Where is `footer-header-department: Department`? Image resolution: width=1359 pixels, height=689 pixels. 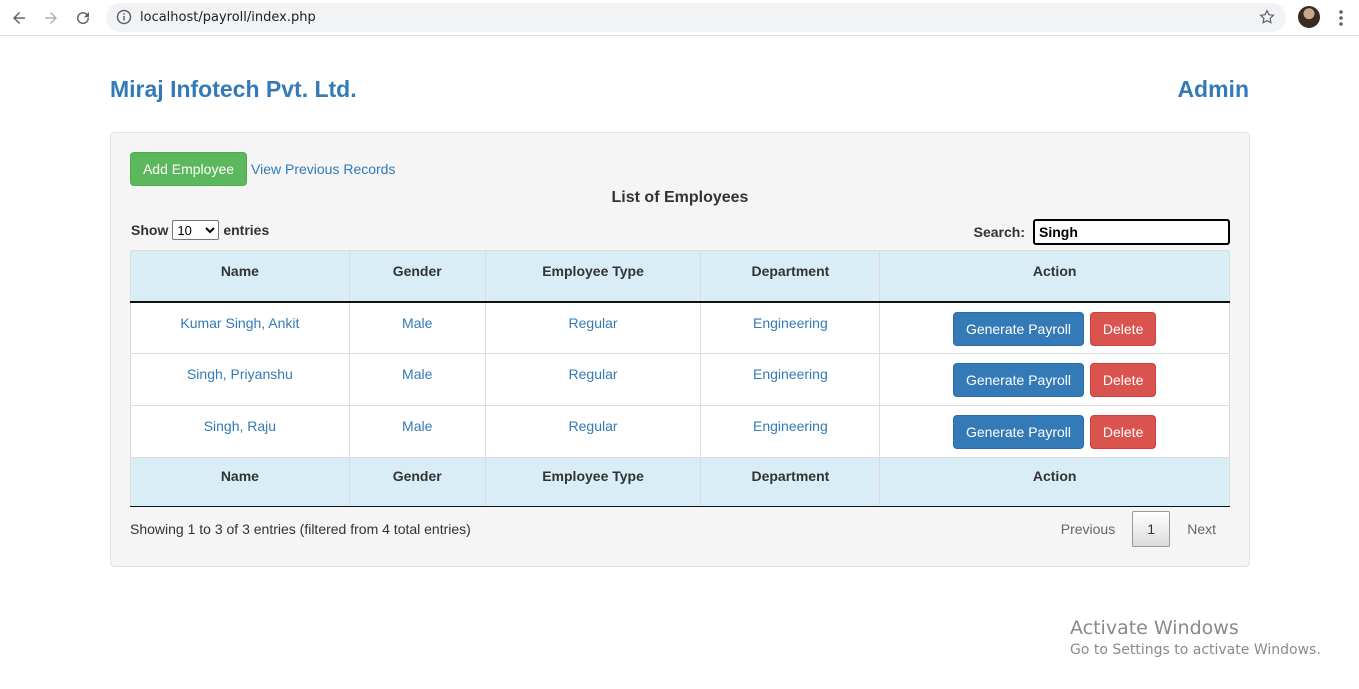
footer-header-department: Department is located at coordinates (790, 482).